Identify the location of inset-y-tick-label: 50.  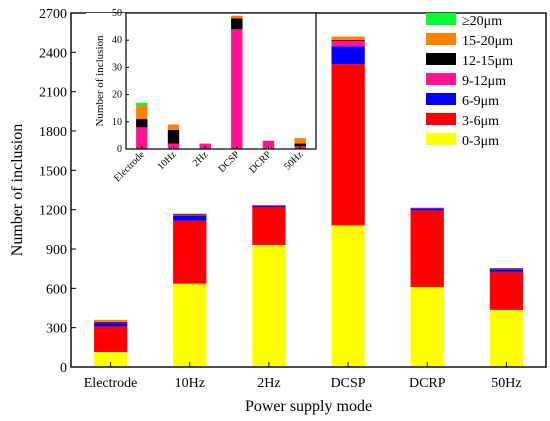
(117, 13).